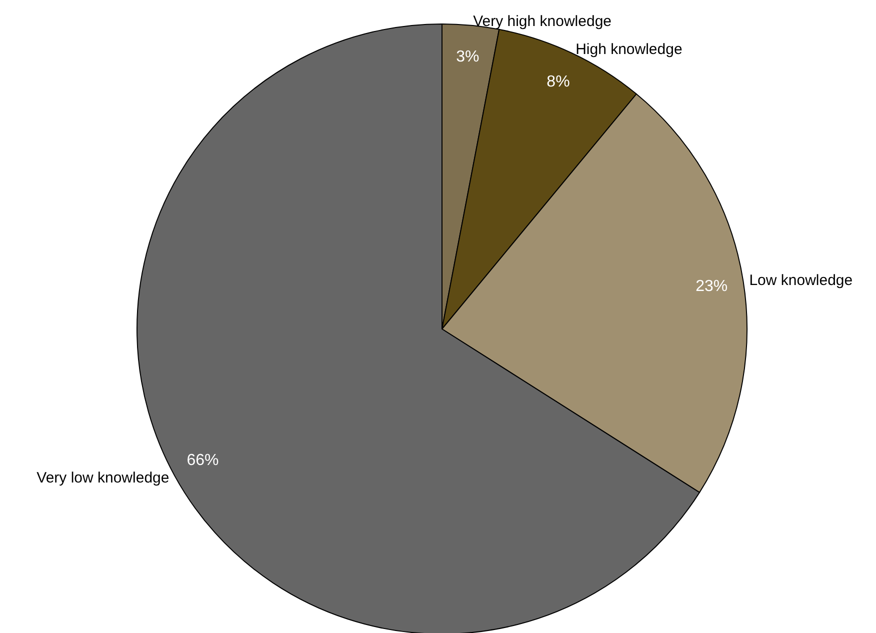 This screenshot has height=633, width=876. Describe the element at coordinates (712, 286) in the screenshot. I see `data-label: 23%` at that location.